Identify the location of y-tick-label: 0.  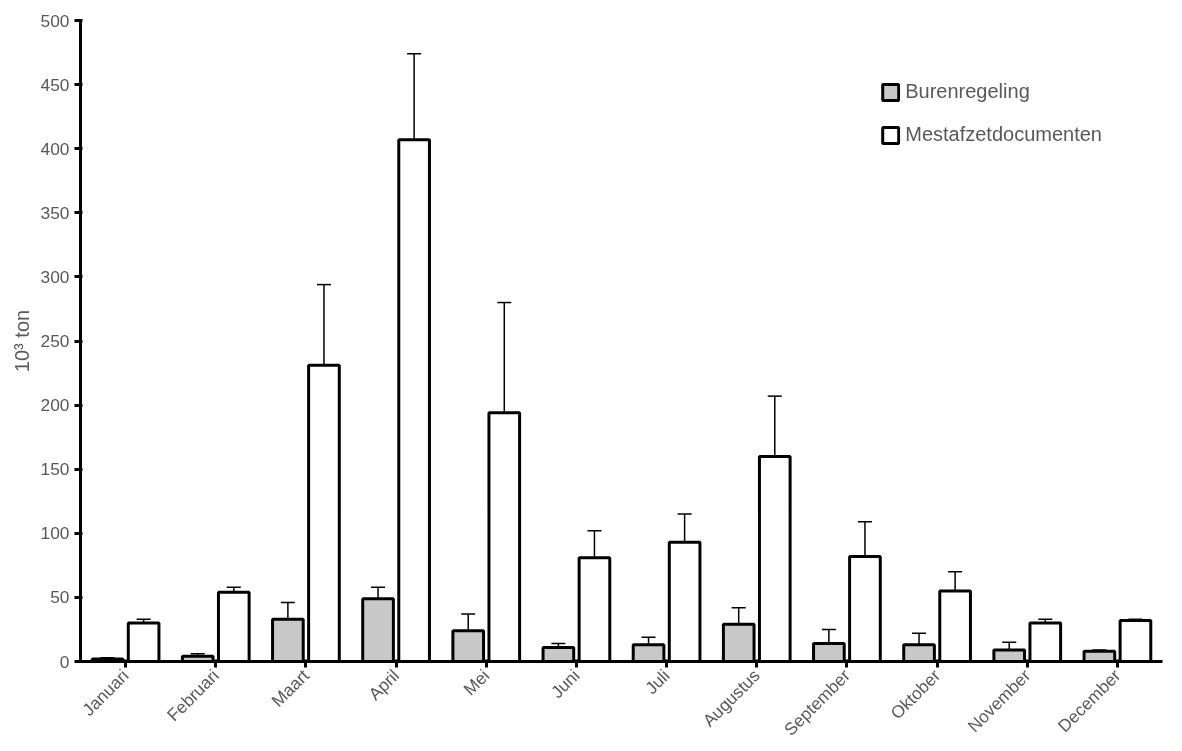
(64, 661).